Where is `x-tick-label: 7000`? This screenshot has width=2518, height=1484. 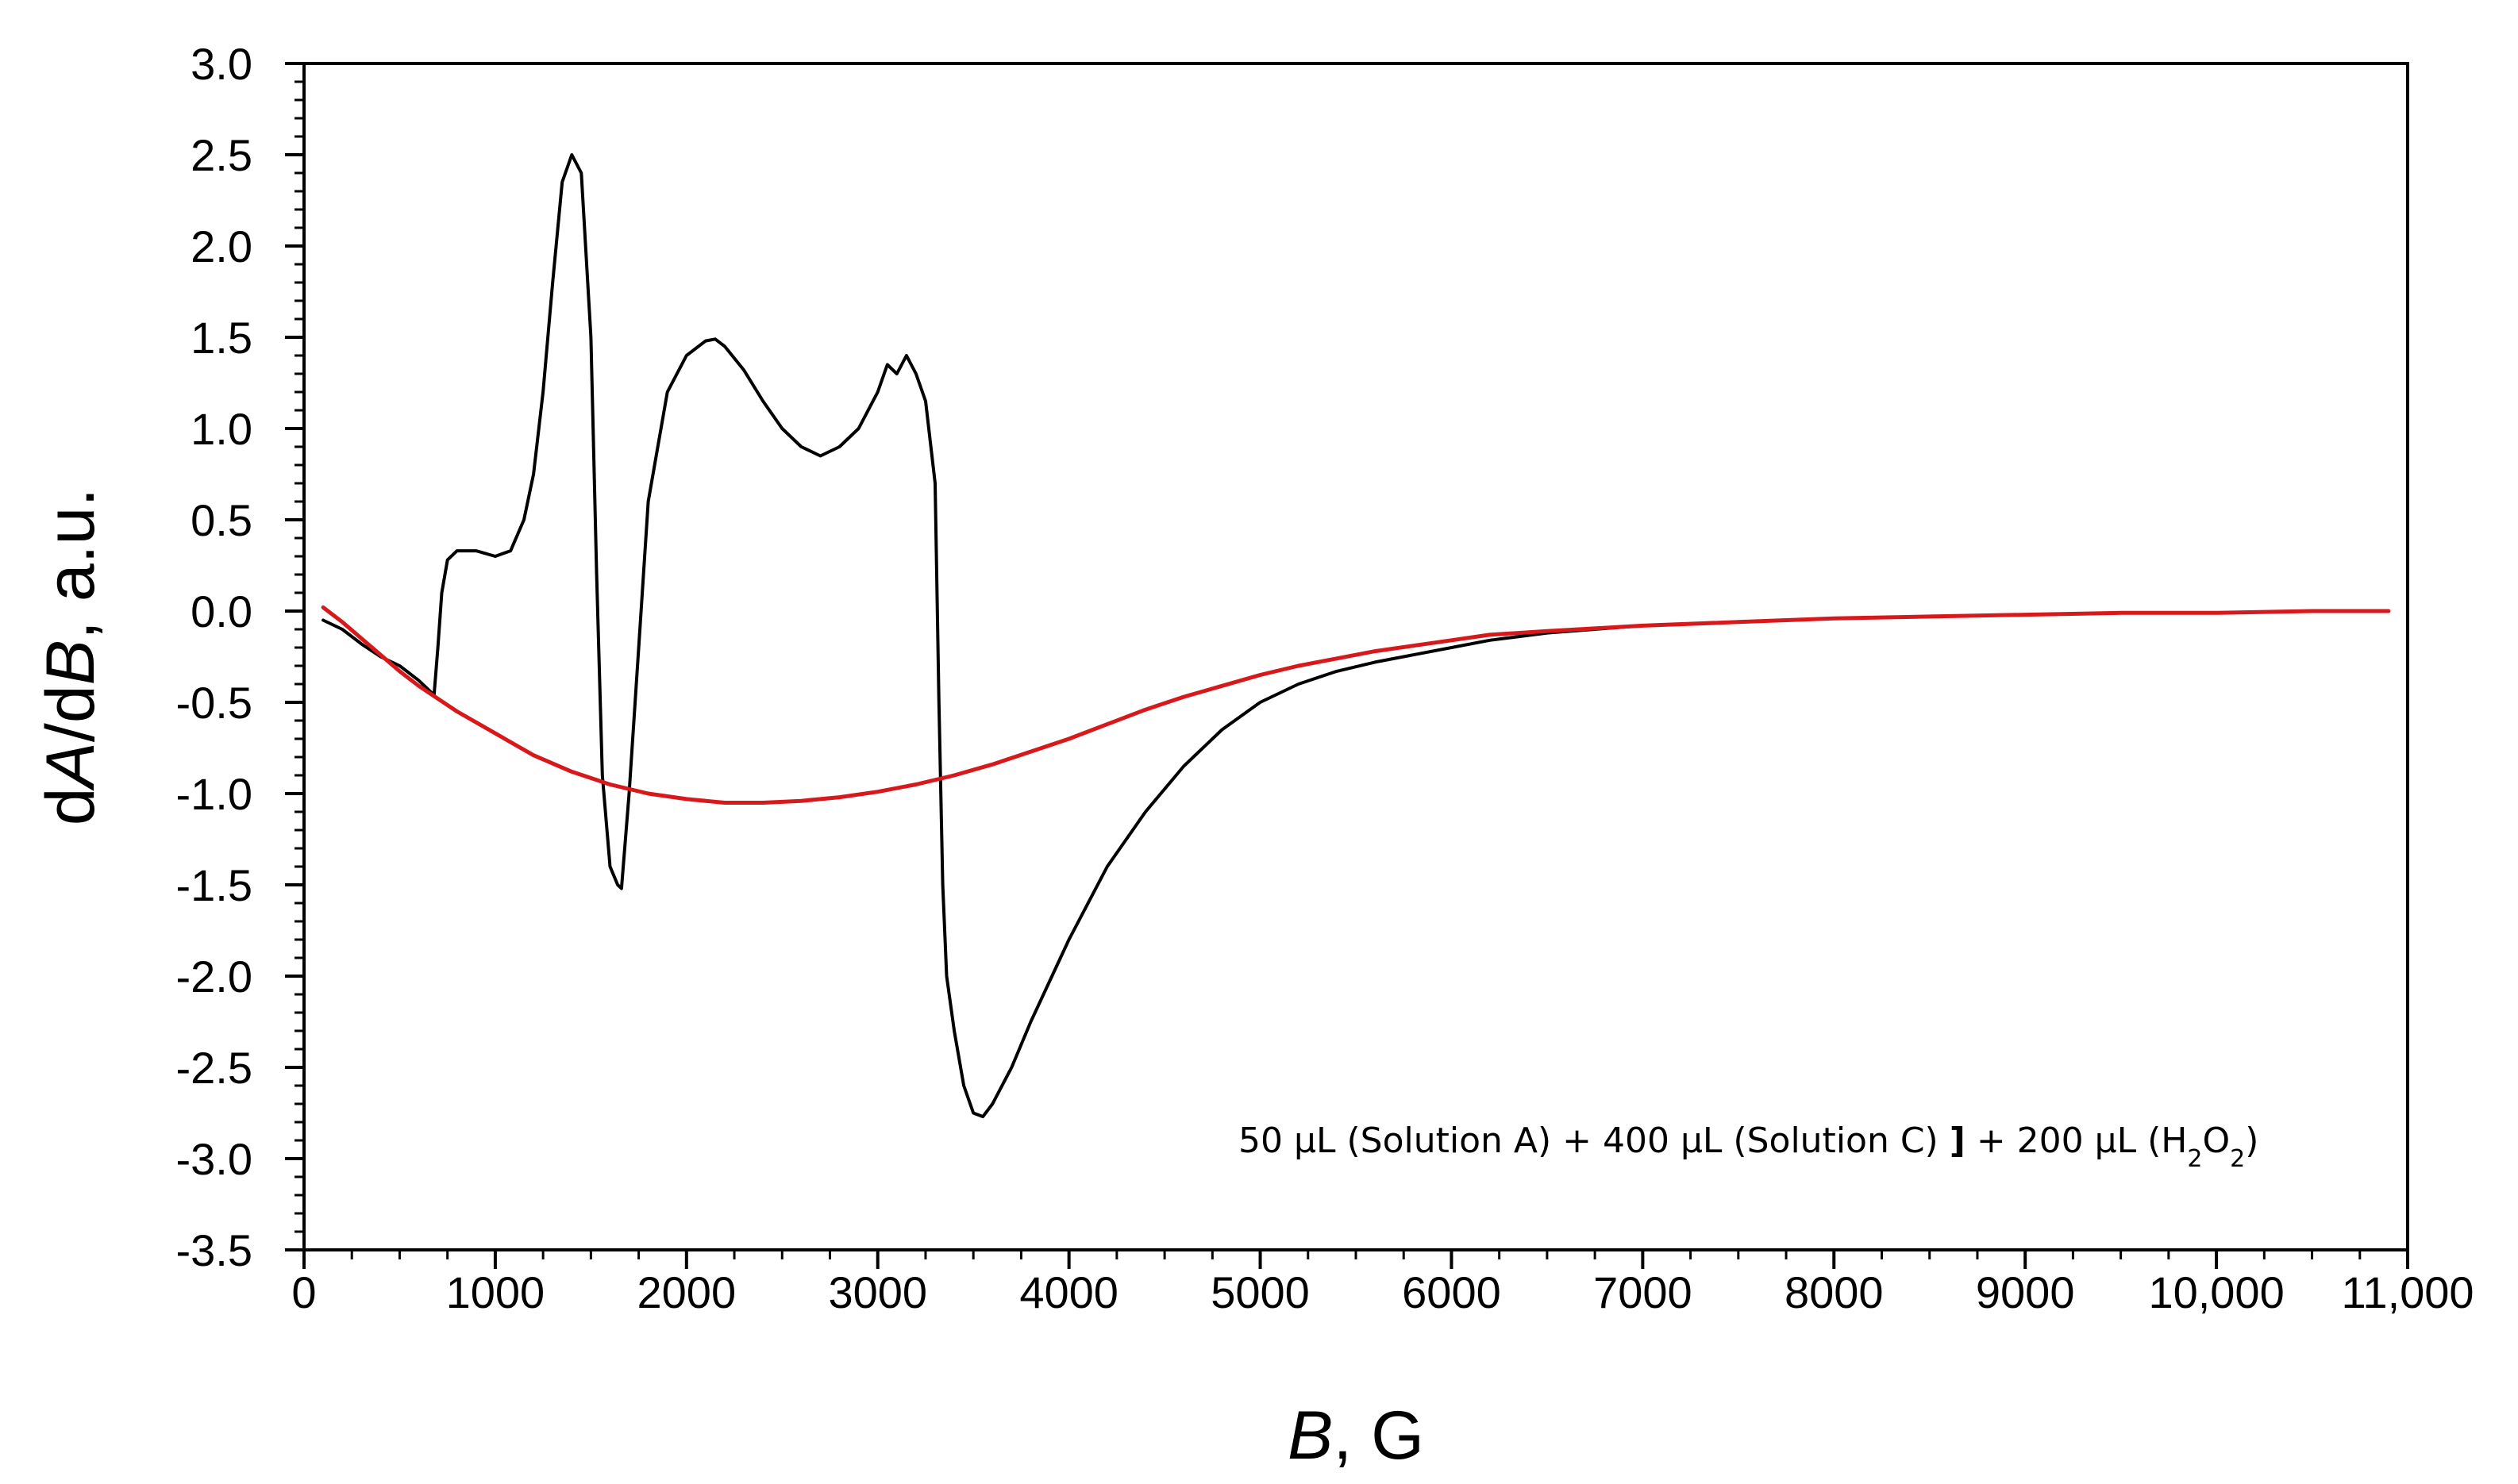
x-tick-label: 7000 is located at coordinates (1642, 1292).